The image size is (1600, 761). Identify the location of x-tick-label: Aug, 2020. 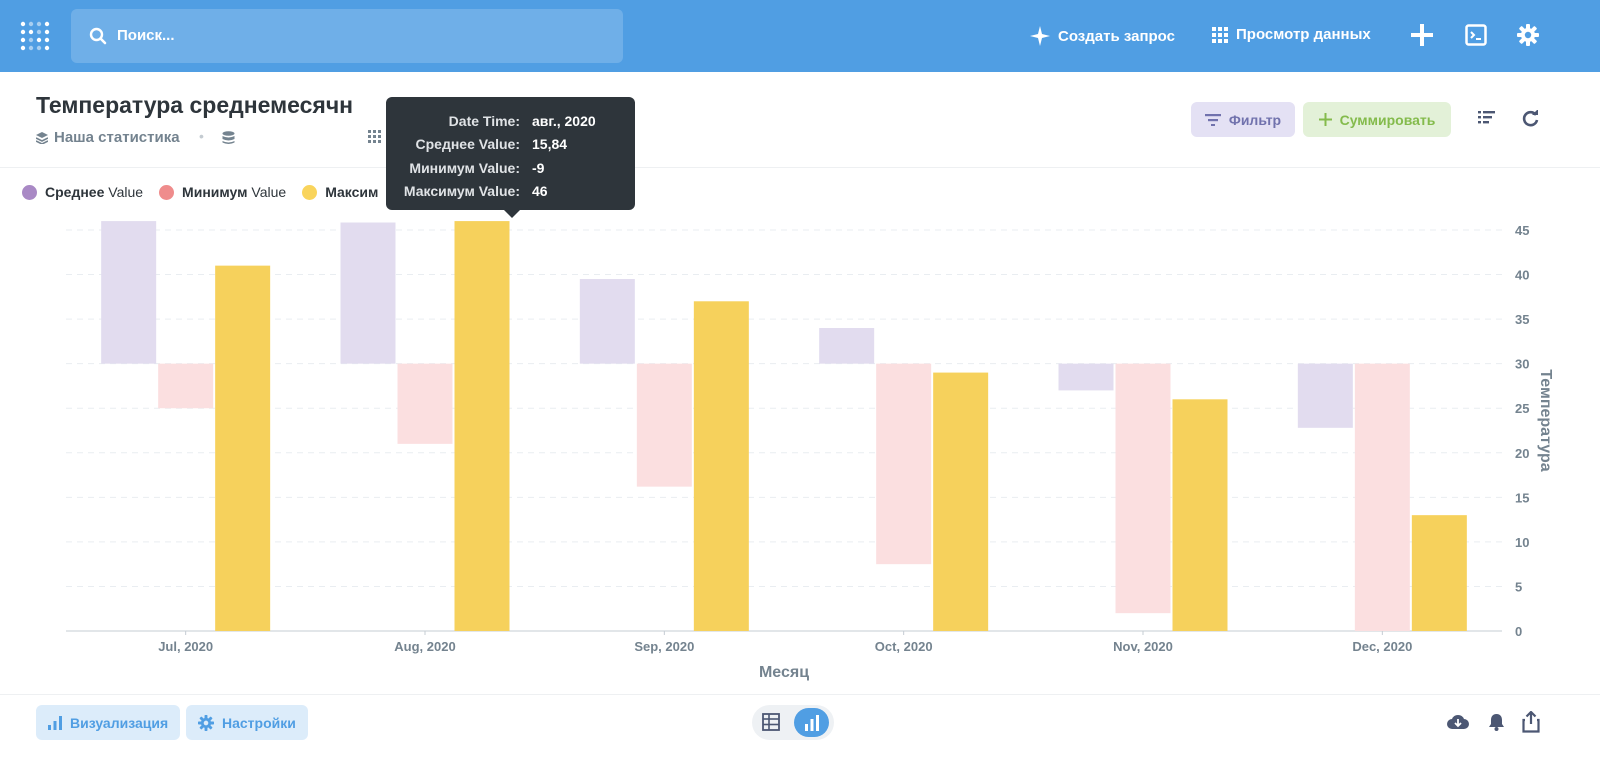
(424, 646).